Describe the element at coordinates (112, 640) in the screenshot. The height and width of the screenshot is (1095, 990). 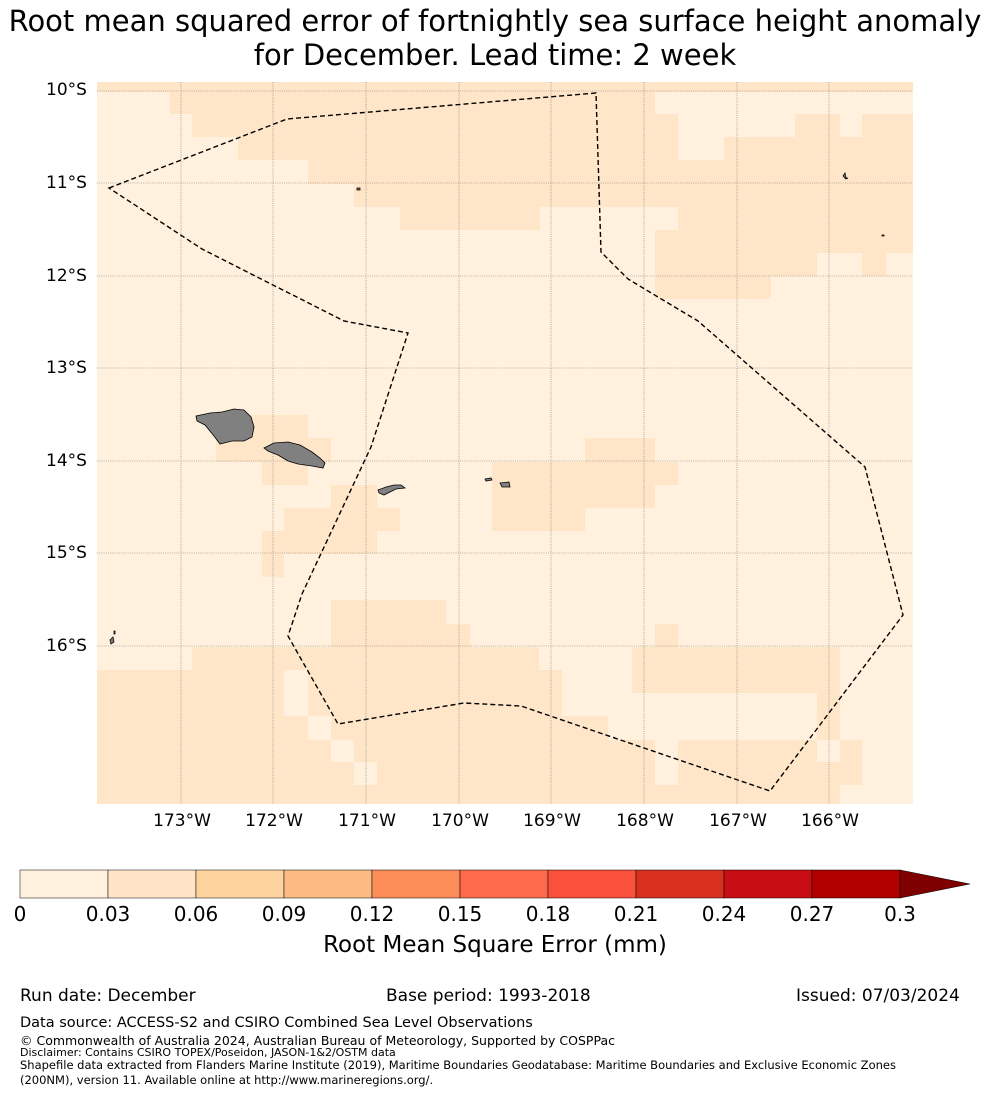
I see `wallis-island` at that location.